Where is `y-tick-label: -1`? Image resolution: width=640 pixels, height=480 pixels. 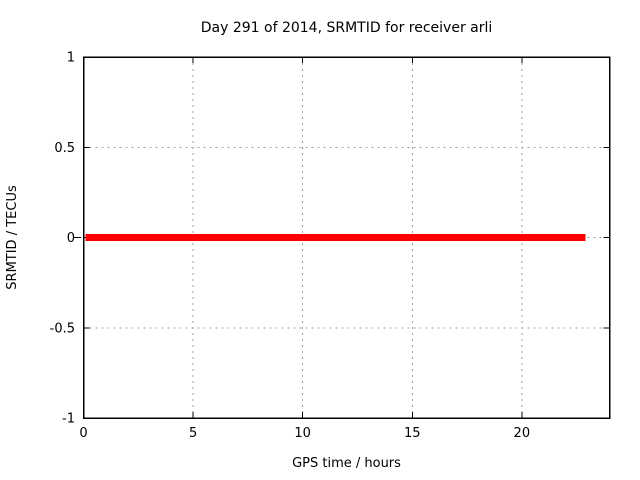
y-tick-label: -1 is located at coordinates (68, 419).